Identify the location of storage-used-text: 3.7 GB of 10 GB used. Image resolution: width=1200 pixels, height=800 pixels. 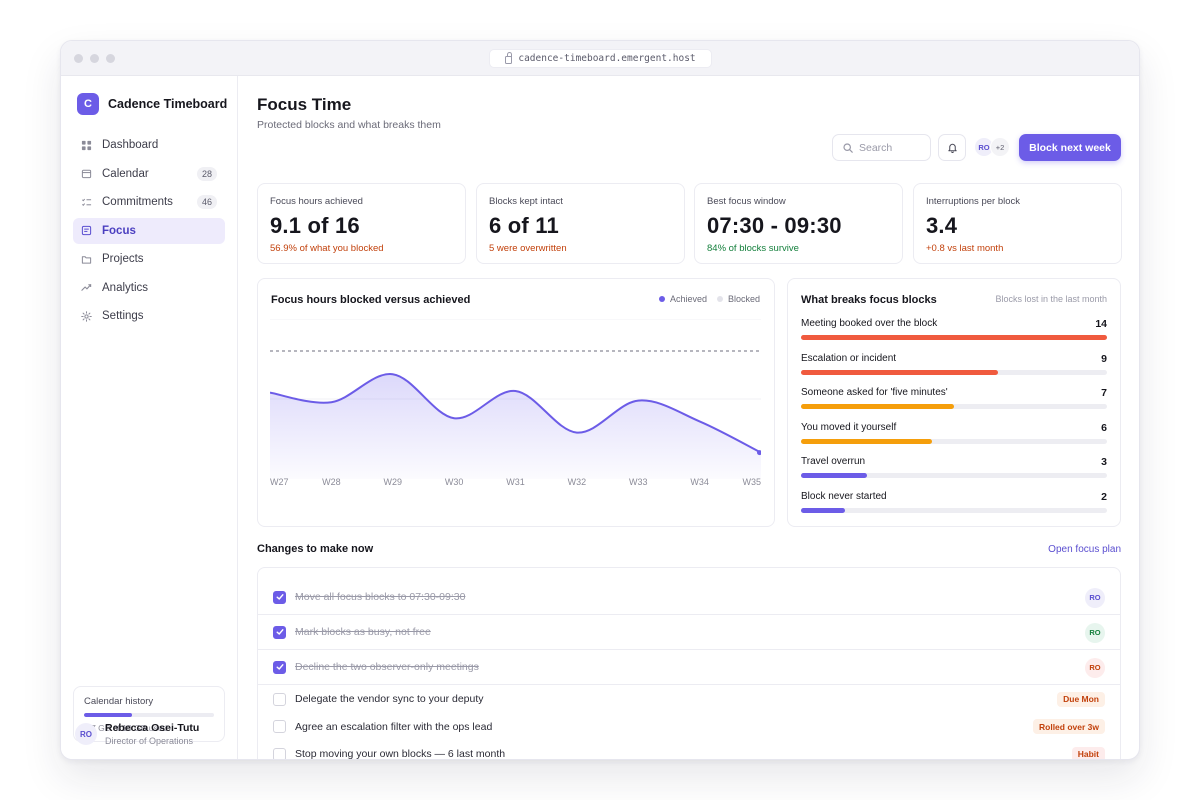
(126, 728).